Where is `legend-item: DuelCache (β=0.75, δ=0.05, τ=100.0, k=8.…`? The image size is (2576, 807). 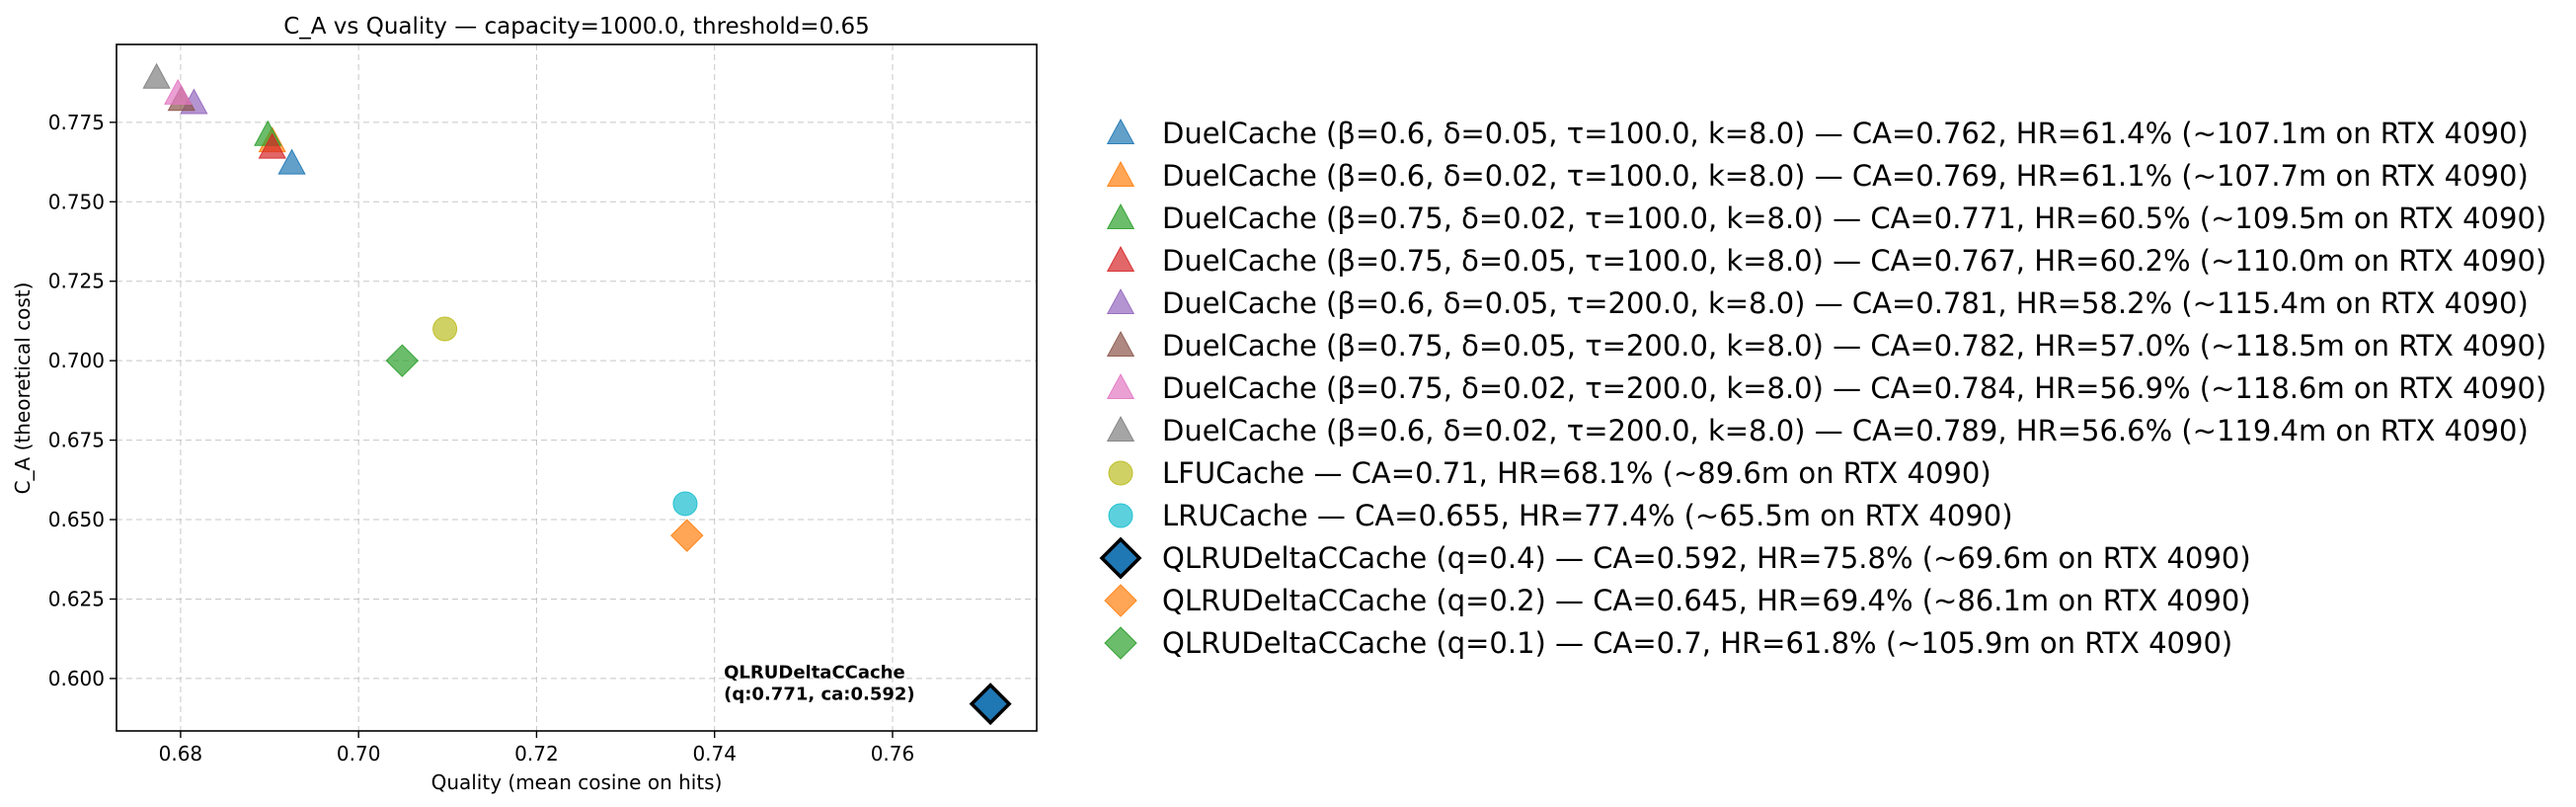
legend-item: DuelCache (β=0.75, δ=0.05, τ=100.0, k=8.… is located at coordinates (1818, 260).